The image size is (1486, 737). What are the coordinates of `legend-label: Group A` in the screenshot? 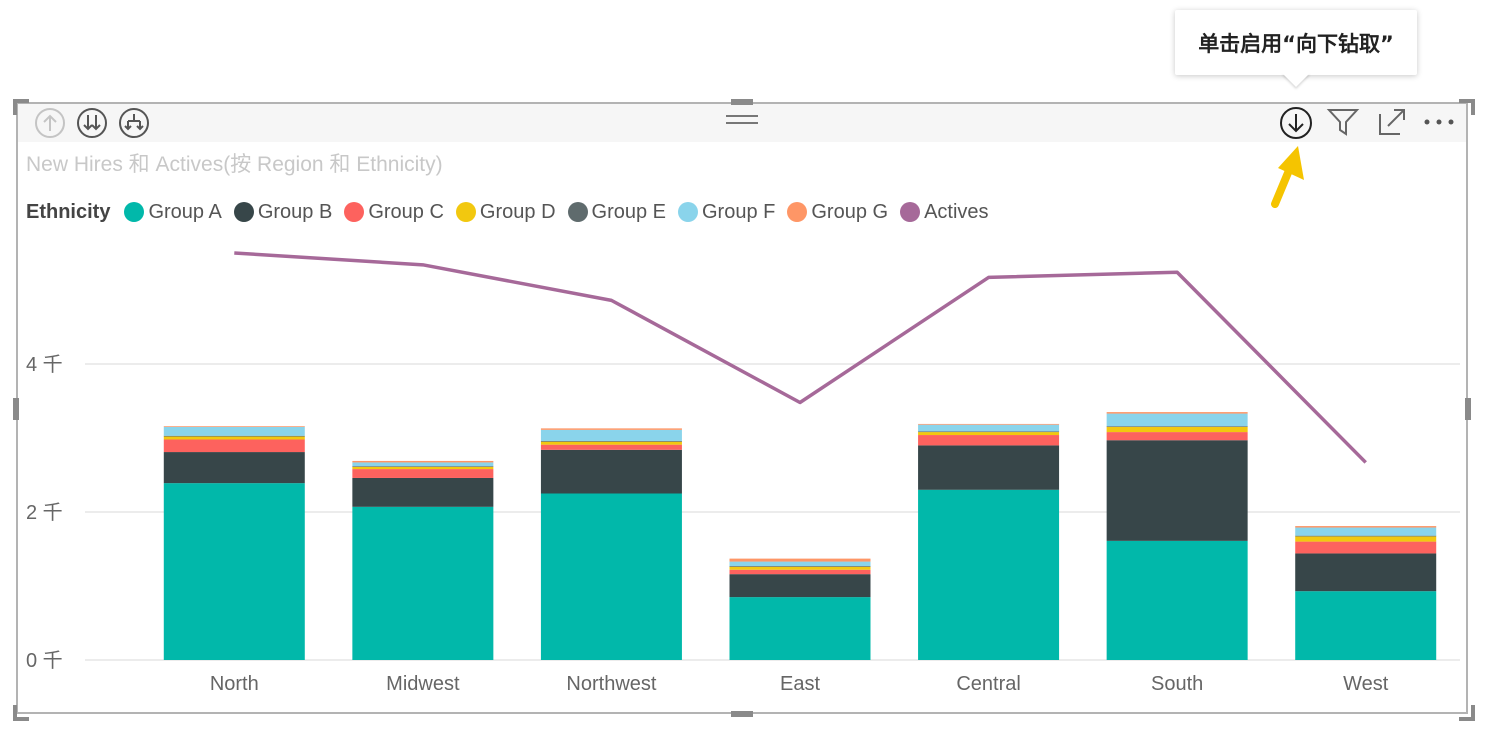 It's located at (185, 211).